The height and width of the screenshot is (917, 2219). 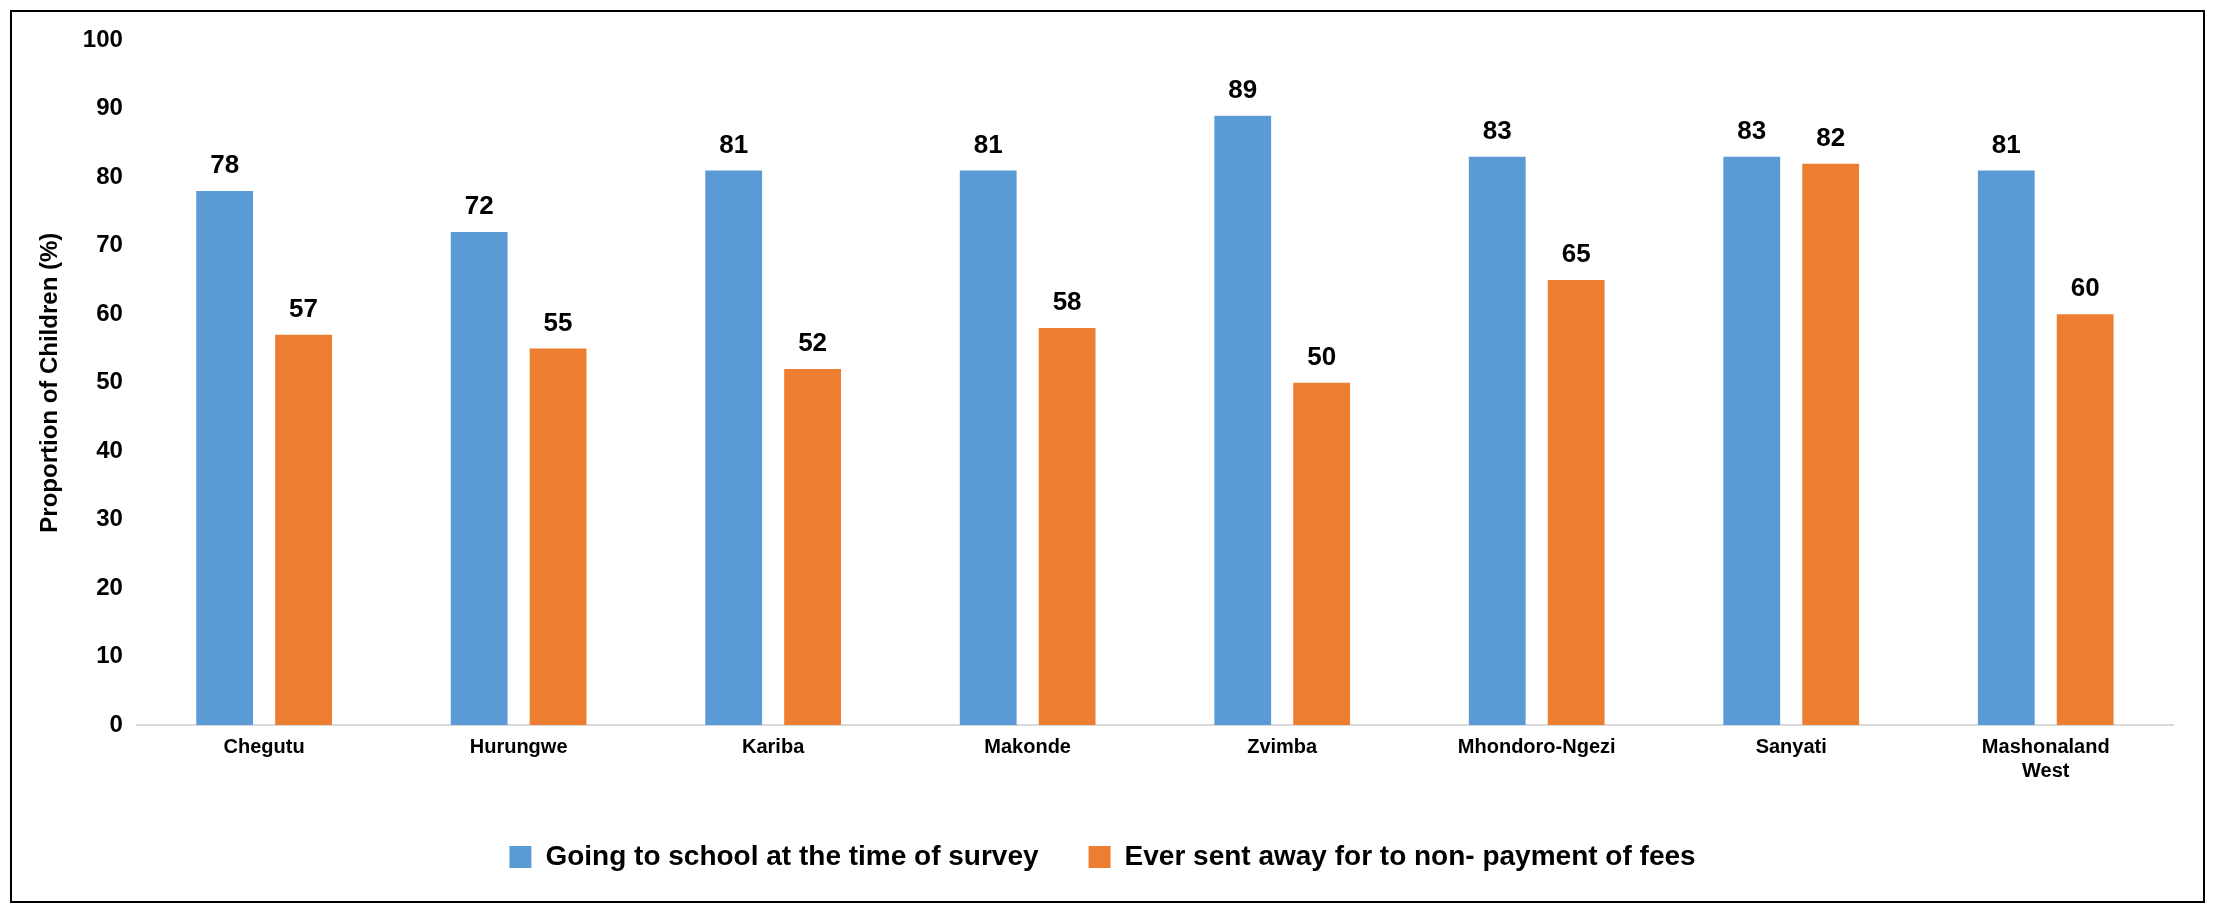 I want to click on y-tick-label: 70, so click(x=109, y=244).